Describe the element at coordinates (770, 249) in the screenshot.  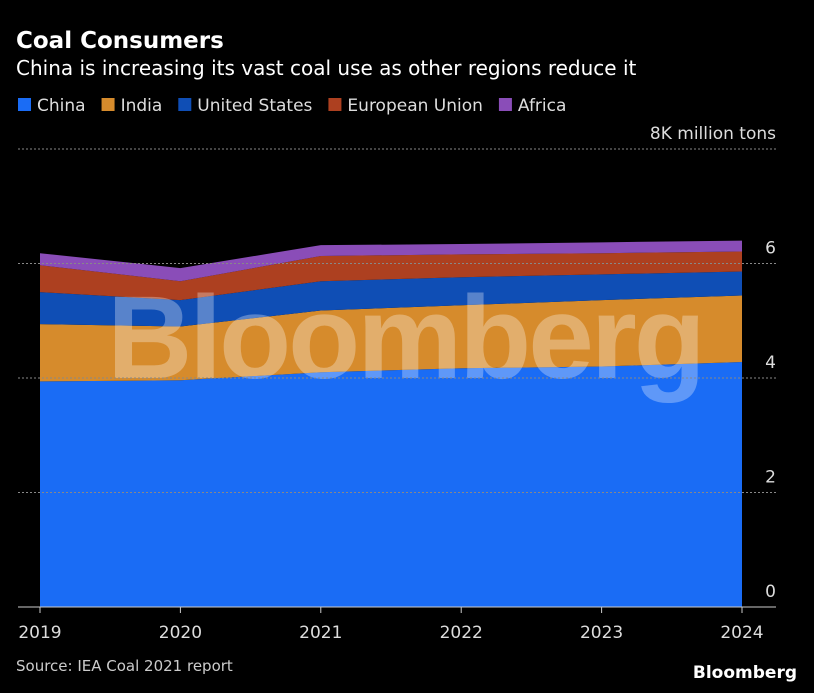
I see `y-tick-label: 6` at that location.